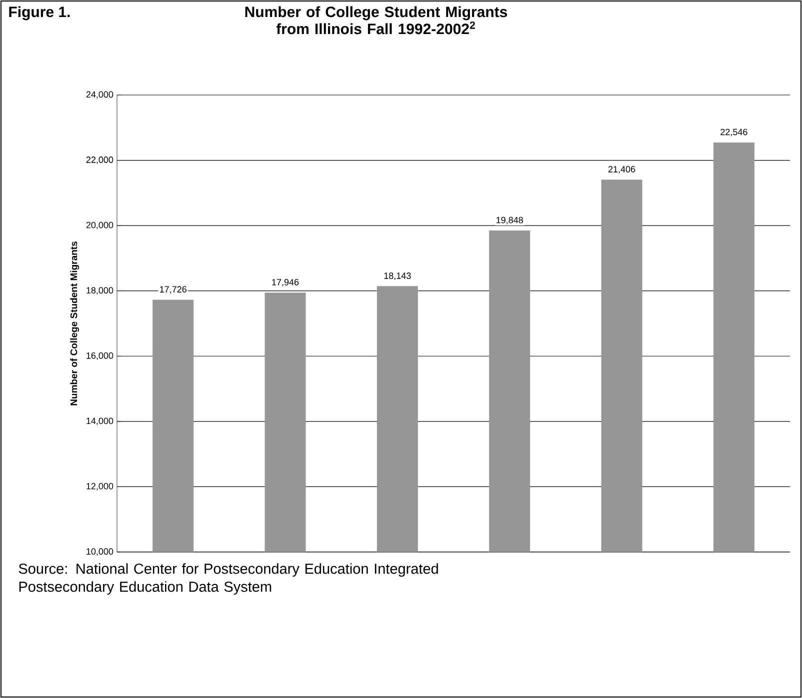 This screenshot has height=698, width=802. What do you see at coordinates (100, 160) in the screenshot?
I see `y-tick-label: 22,000` at bounding box center [100, 160].